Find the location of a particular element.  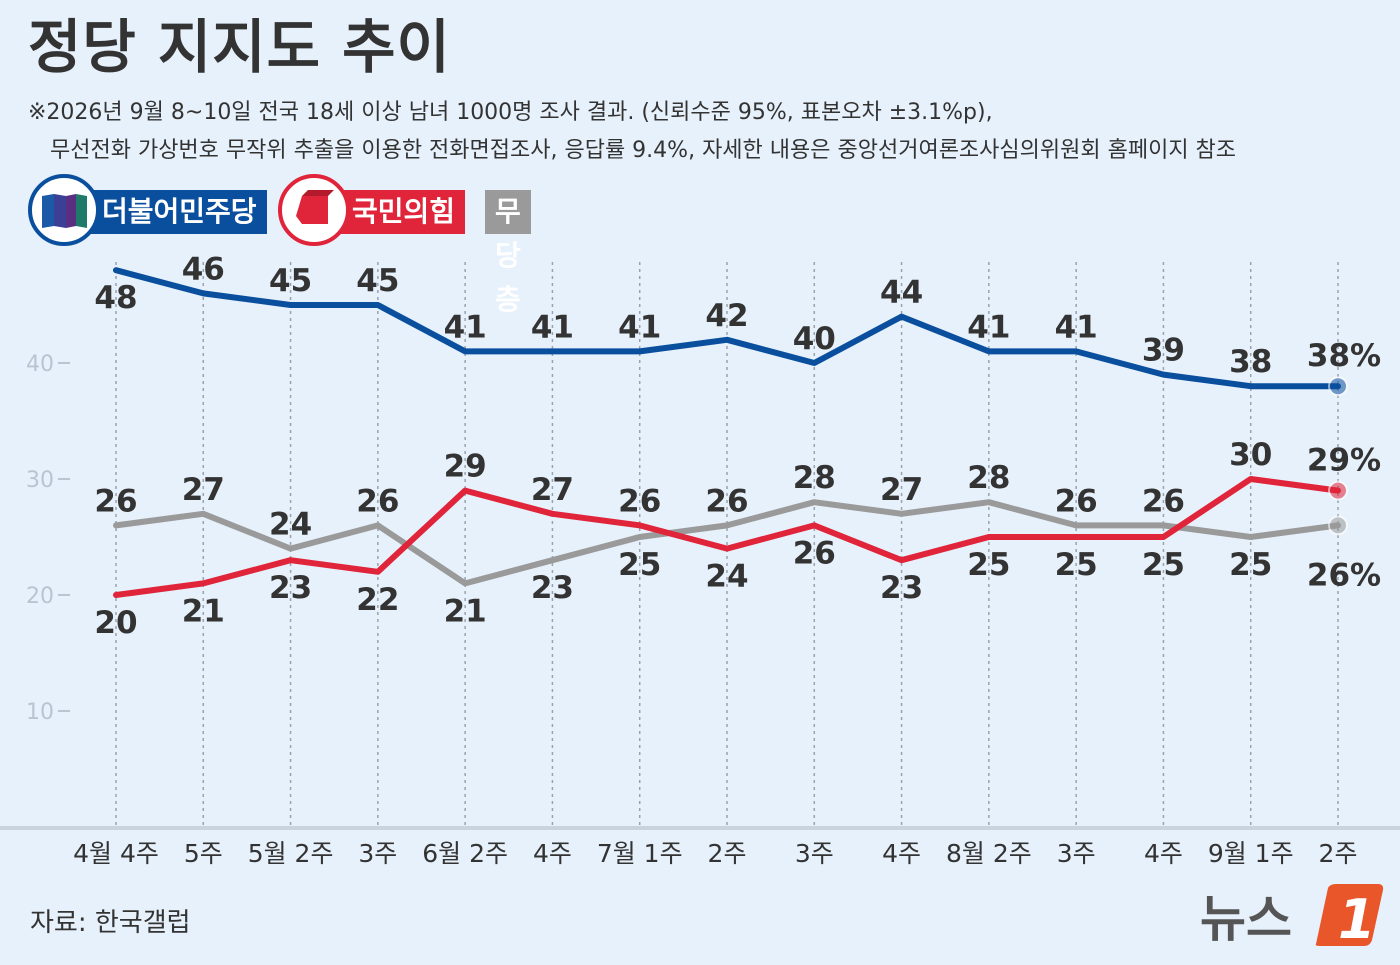

data-label-democratic: 39 is located at coordinates (1163, 351).